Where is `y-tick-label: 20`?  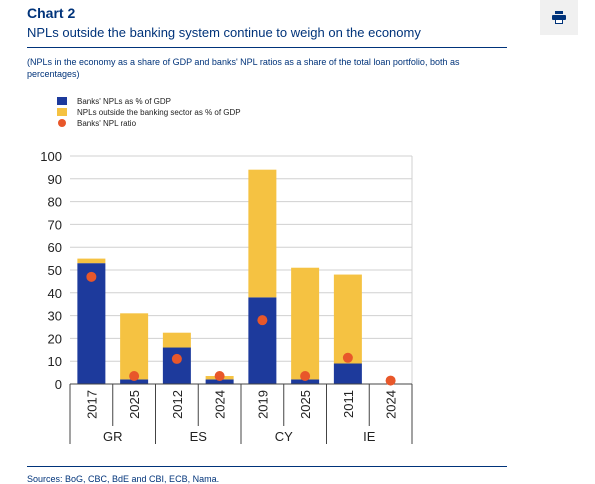 y-tick-label: 20 is located at coordinates (55, 338).